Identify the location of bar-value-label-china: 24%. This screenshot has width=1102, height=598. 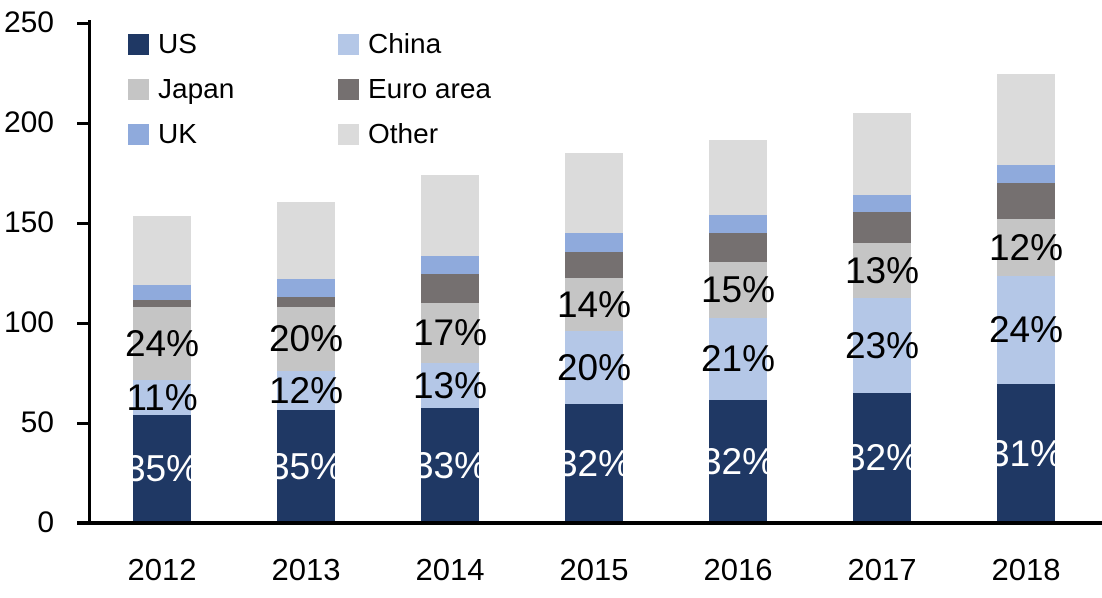
(1026, 329).